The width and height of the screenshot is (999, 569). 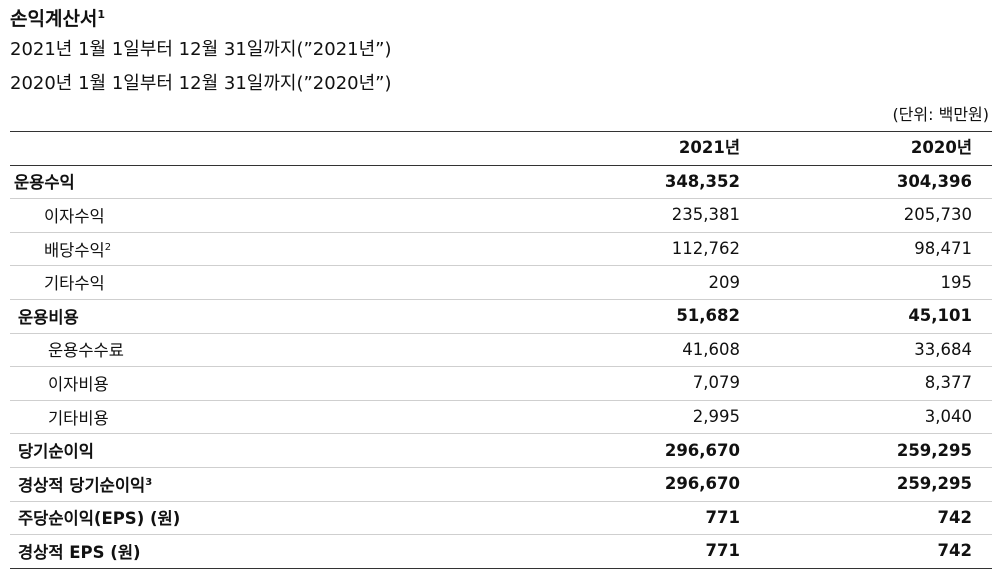 What do you see at coordinates (270, 249) in the screenshot?
I see `row-label: 배당수익2` at bounding box center [270, 249].